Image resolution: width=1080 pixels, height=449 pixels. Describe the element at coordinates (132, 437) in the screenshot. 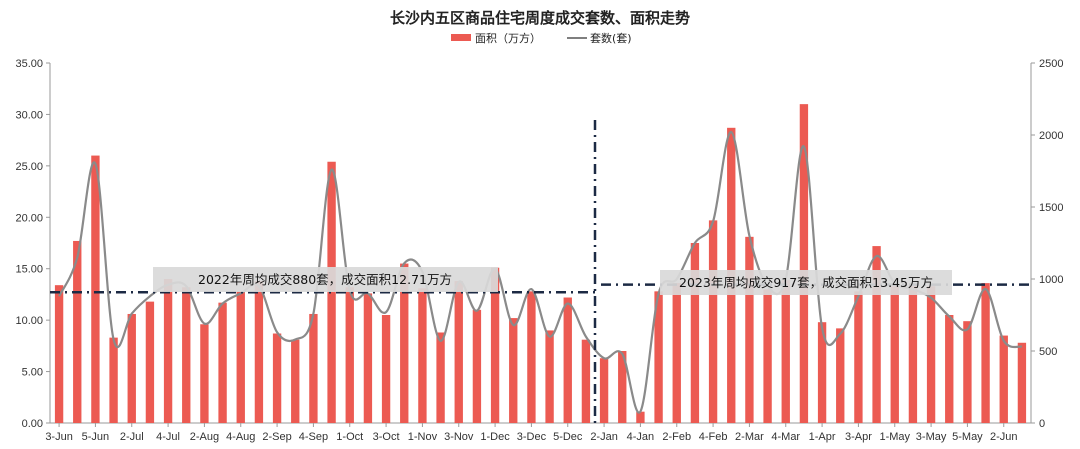

I see `x-tick-label: 2-Jul` at that location.